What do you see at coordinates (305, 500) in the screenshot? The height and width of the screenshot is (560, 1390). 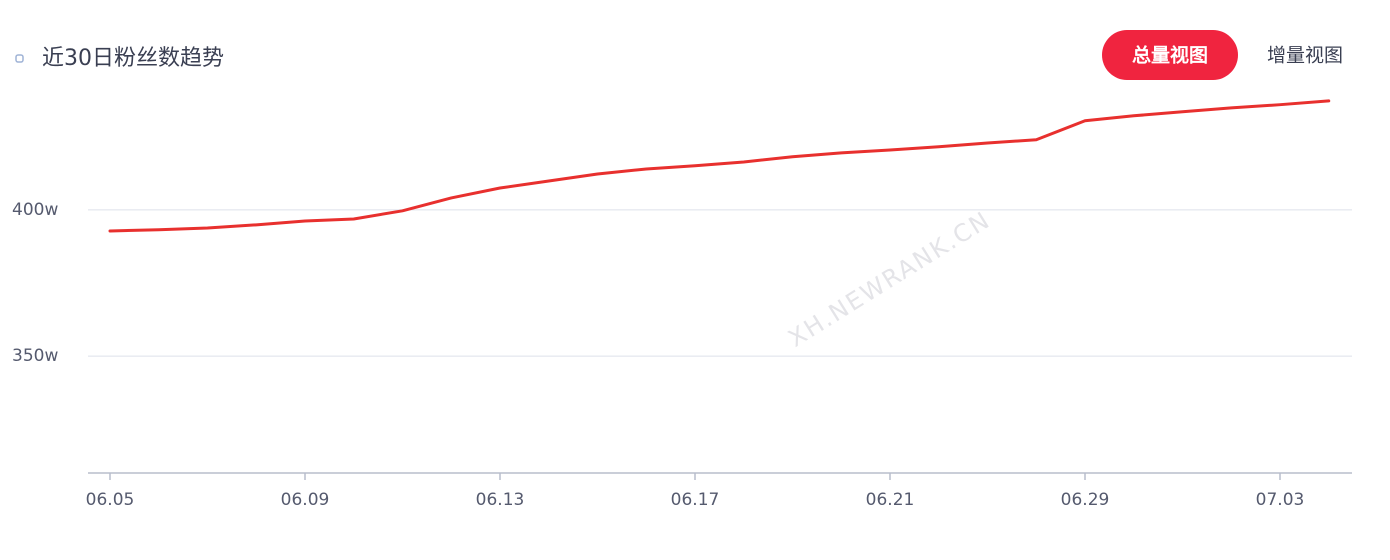 I see `x-tick-label: 06.09` at bounding box center [305, 500].